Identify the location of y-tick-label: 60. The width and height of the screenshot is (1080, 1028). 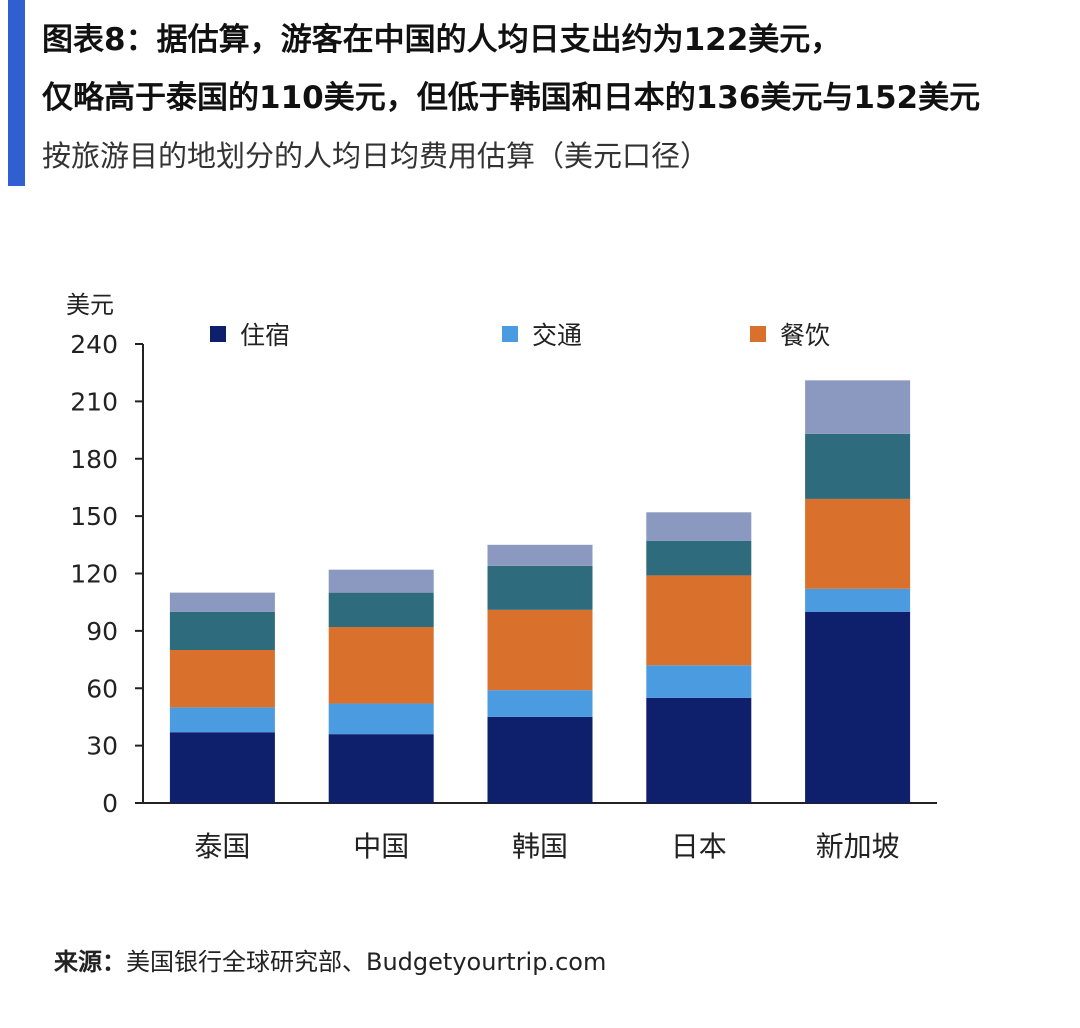
(102, 688).